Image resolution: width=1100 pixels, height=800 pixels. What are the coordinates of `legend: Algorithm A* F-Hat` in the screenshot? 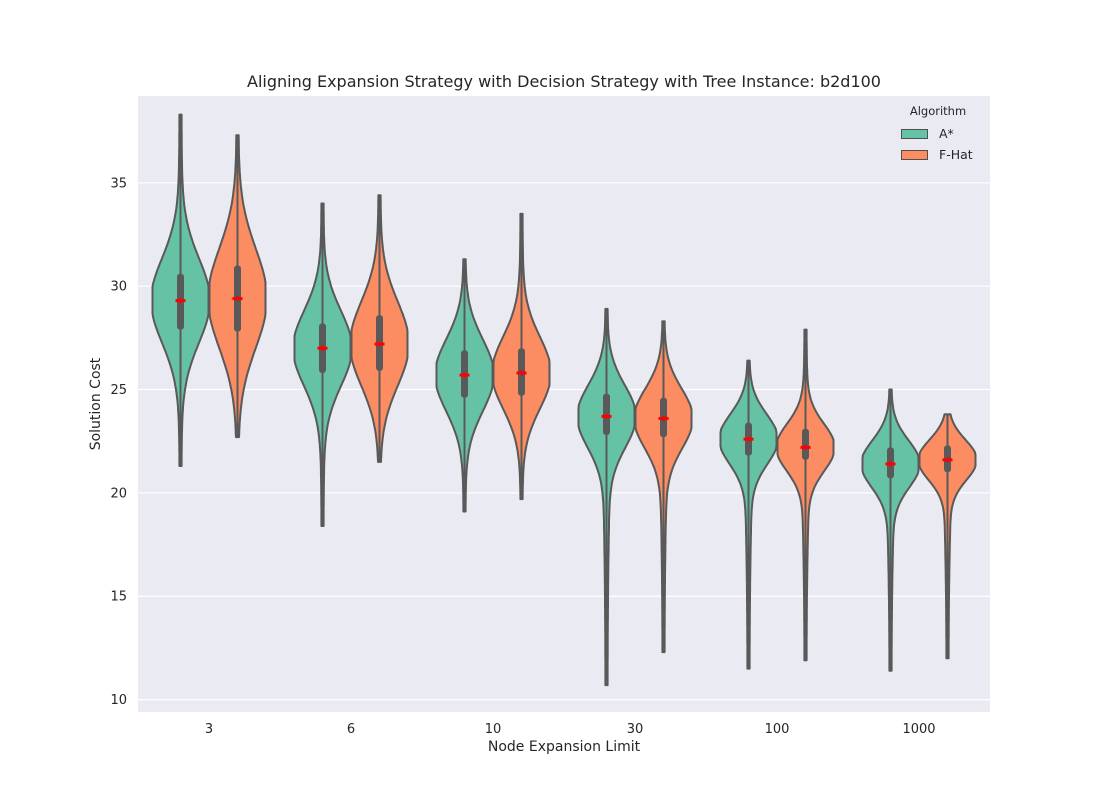 It's located at (940, 134).